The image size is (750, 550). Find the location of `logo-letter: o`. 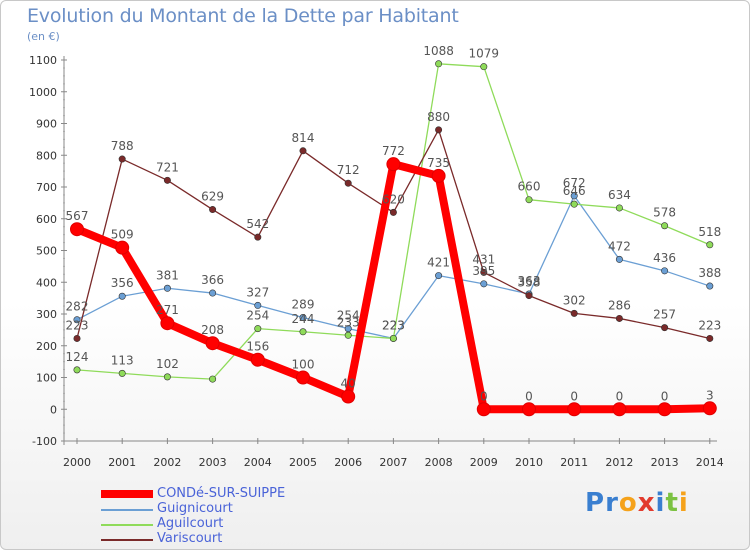

logo-letter: o is located at coordinates (628, 503).